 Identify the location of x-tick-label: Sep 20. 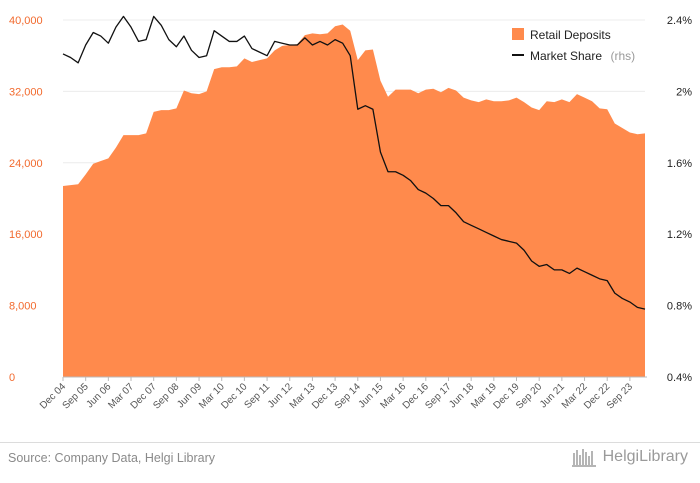
(529, 396).